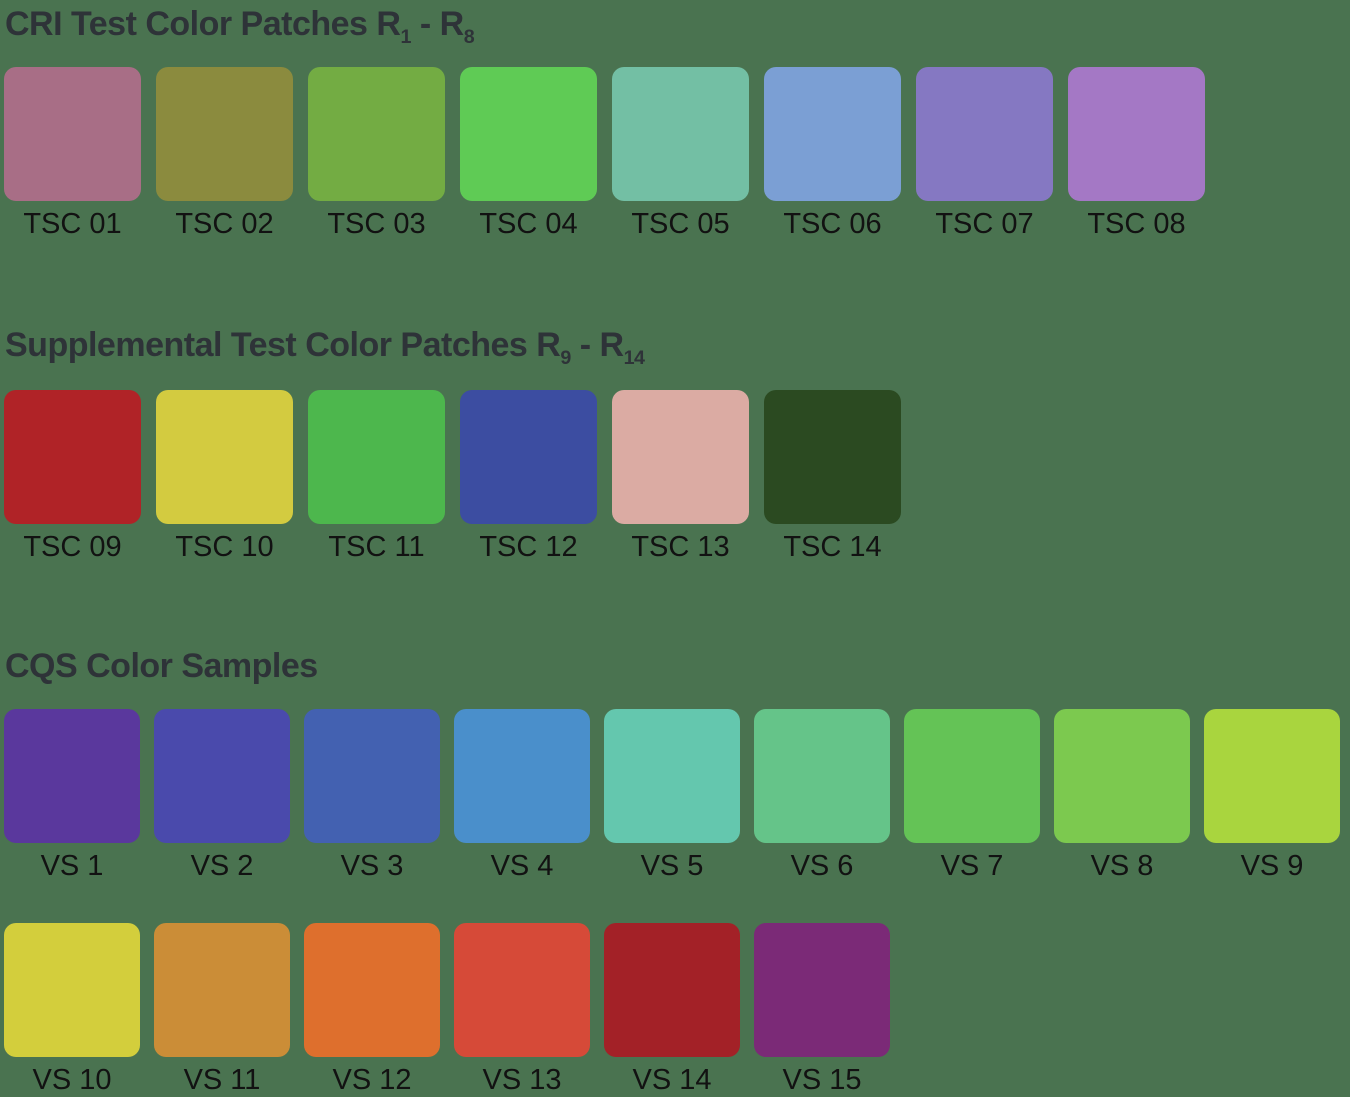  What do you see at coordinates (224, 546) in the screenshot?
I see `patch-label: TSC 10` at bounding box center [224, 546].